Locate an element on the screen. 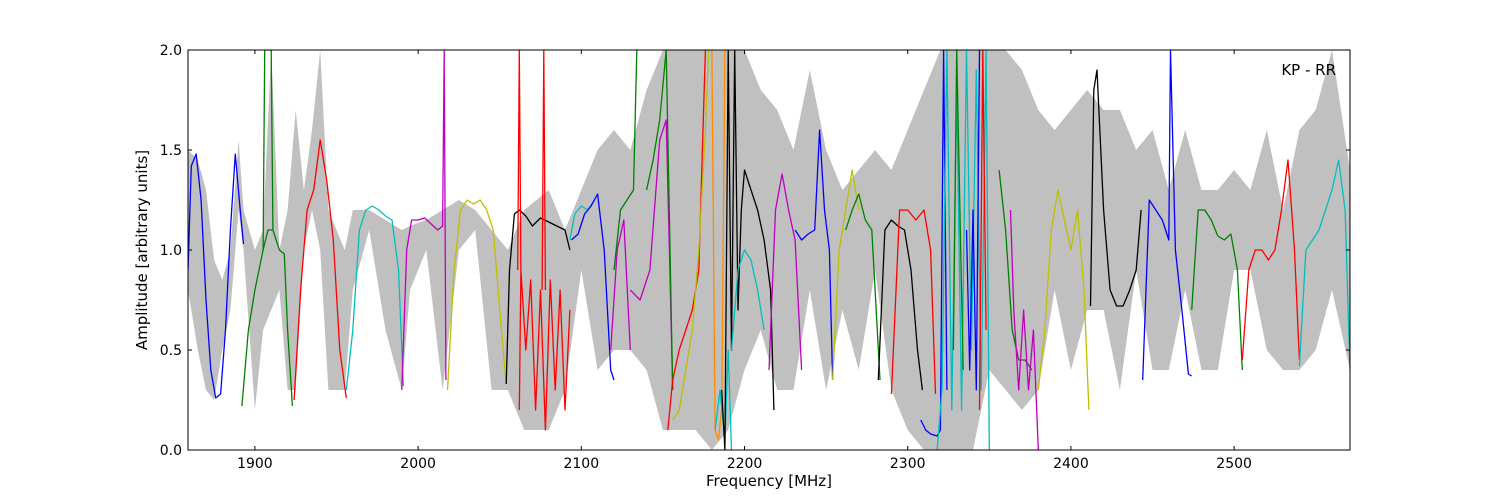 The image size is (1500, 500). y-axis-label: Amplitude [arbitrary units] is located at coordinates (142, 250).